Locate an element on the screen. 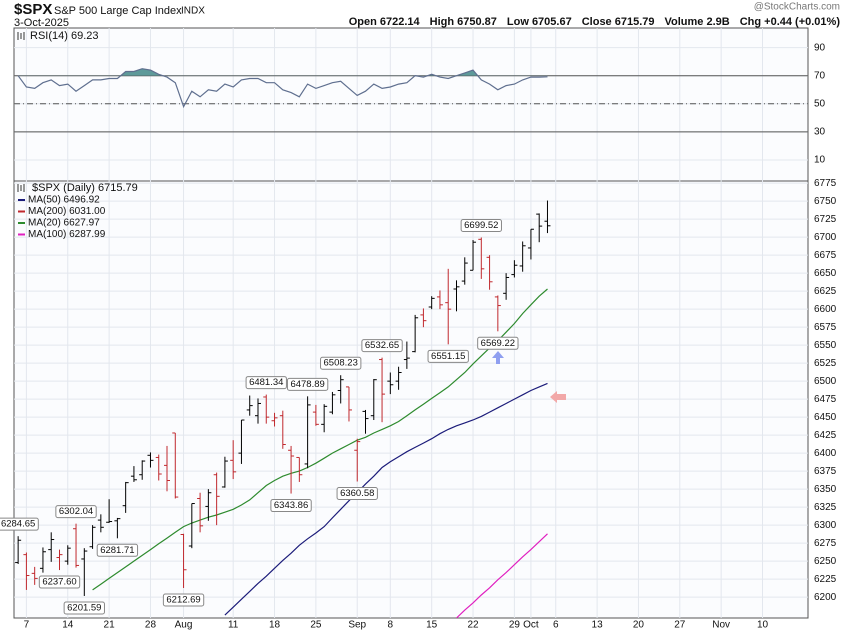 This screenshot has width=850, height=633. x-tick-label: 27 is located at coordinates (680, 625).